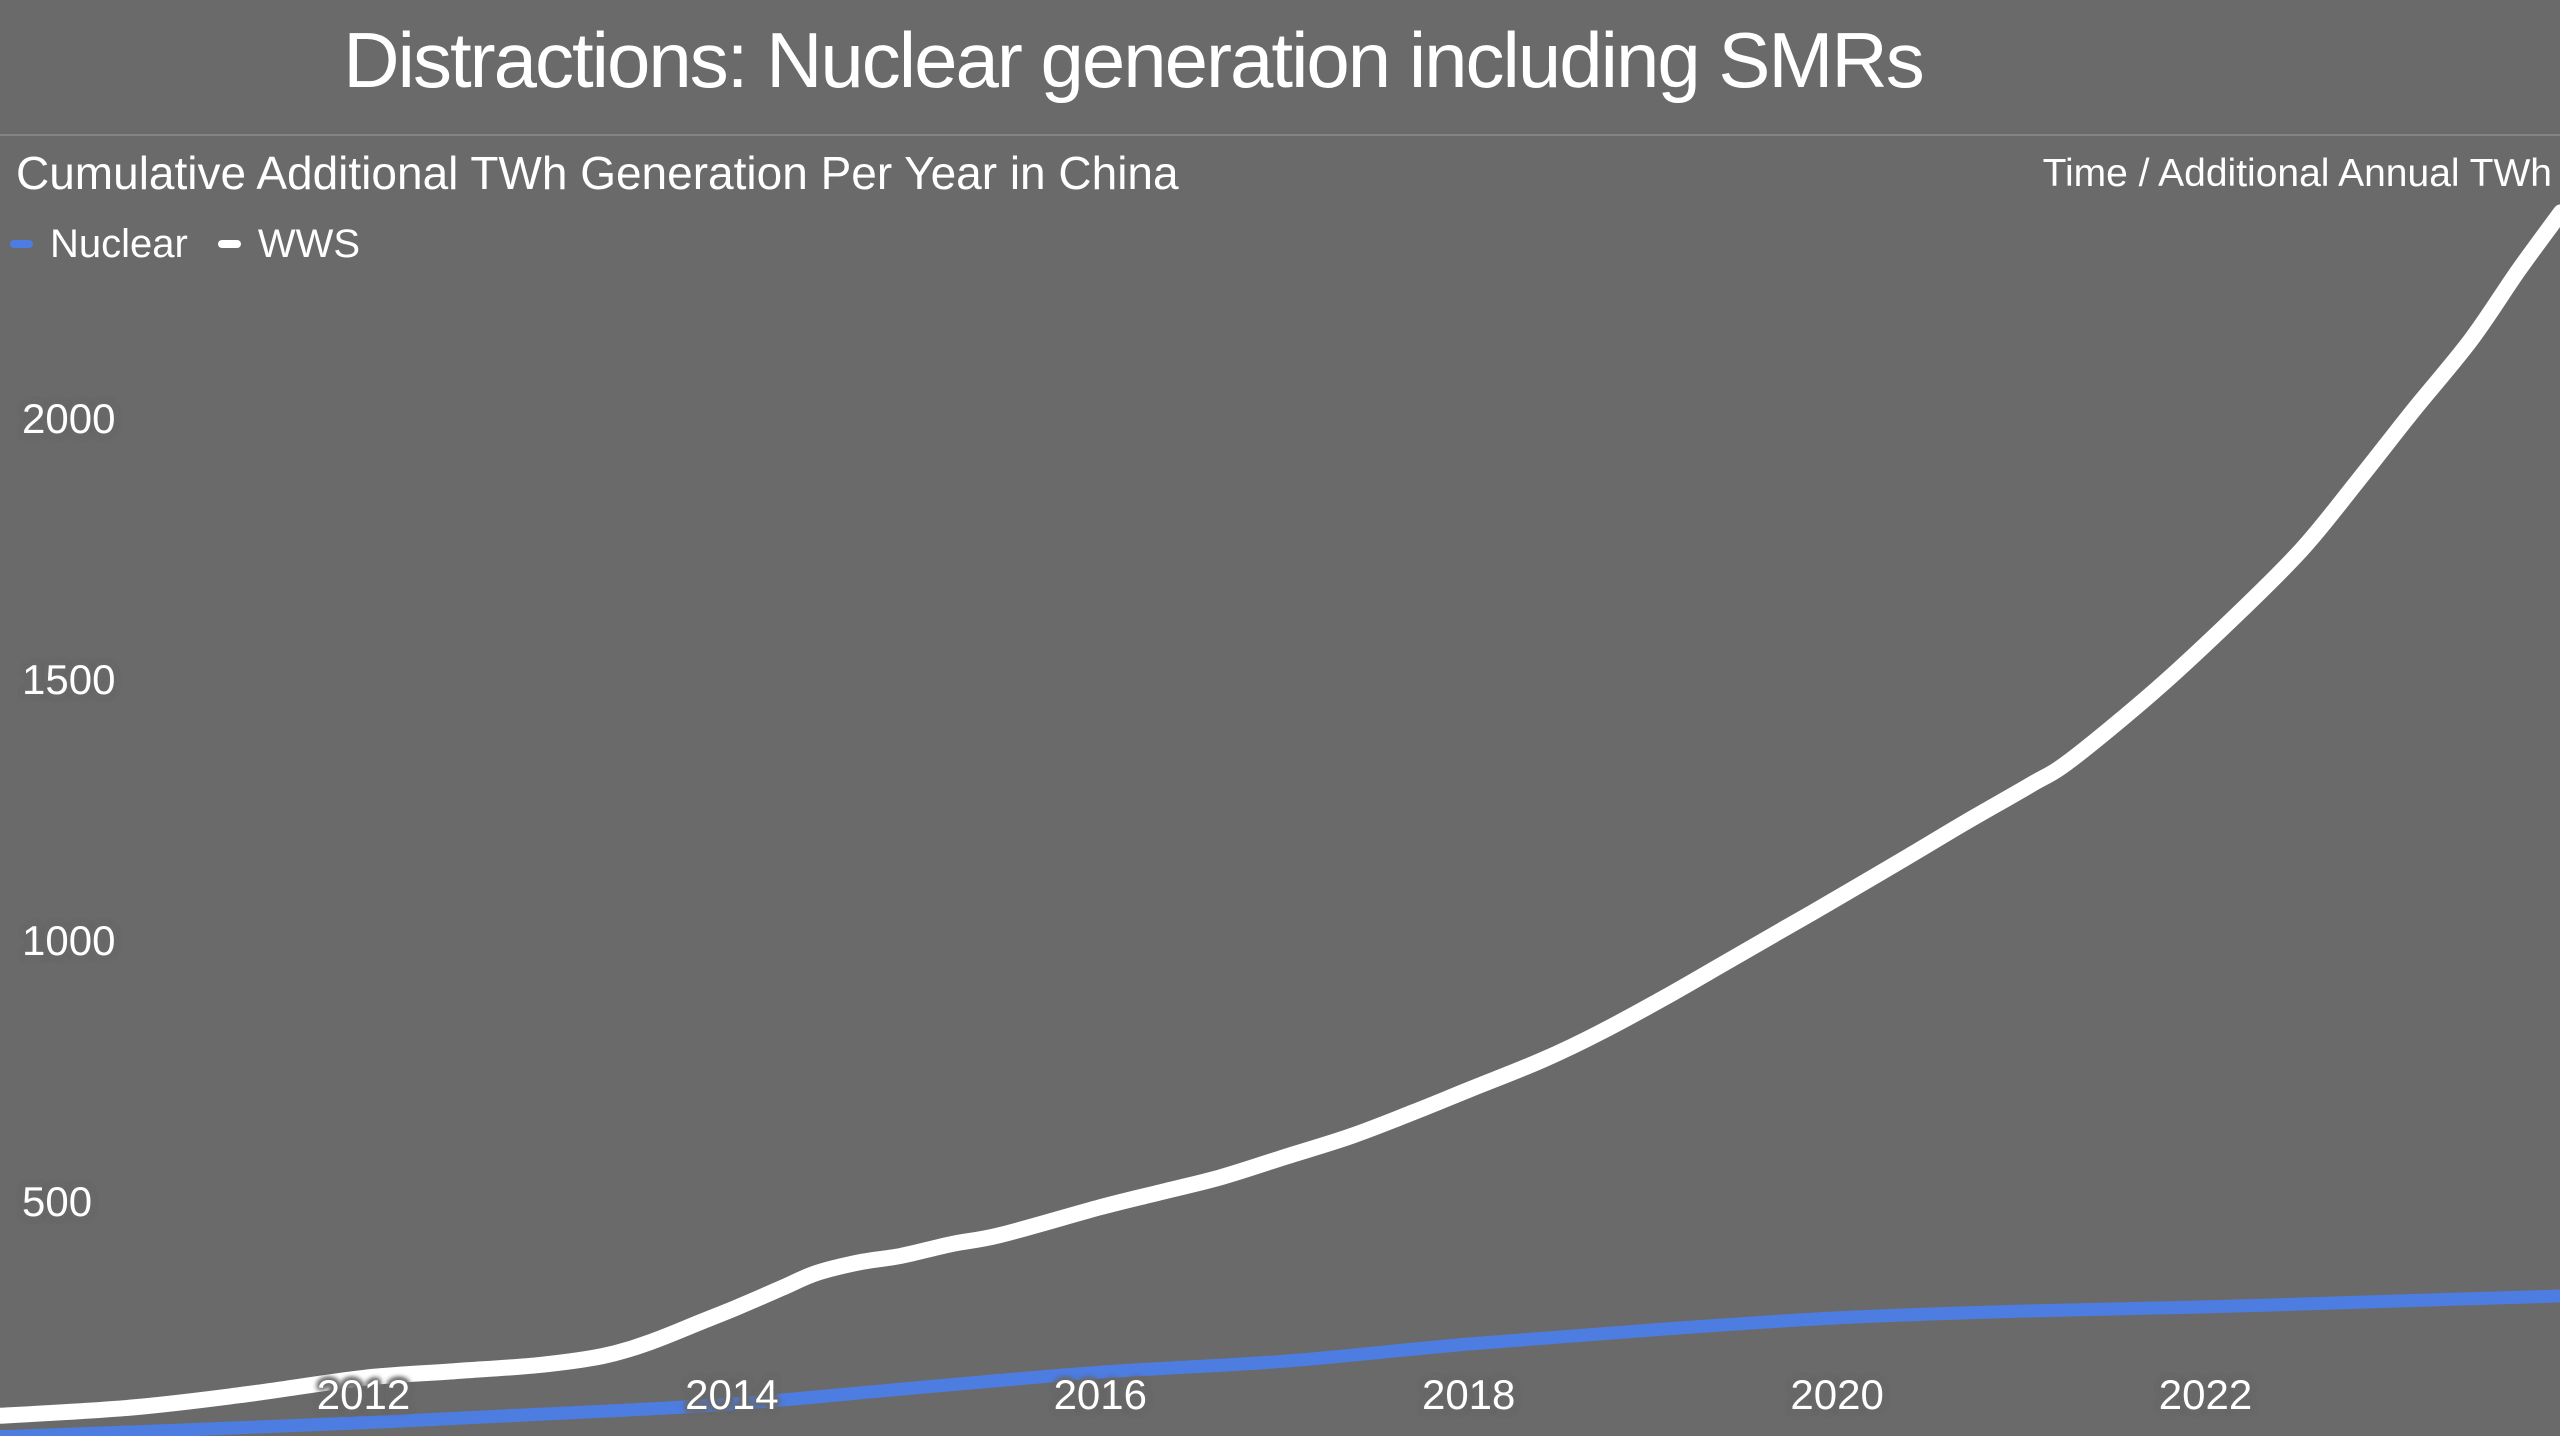  What do you see at coordinates (1280, 1362) in the screenshot?
I see `nuclear-line` at bounding box center [1280, 1362].